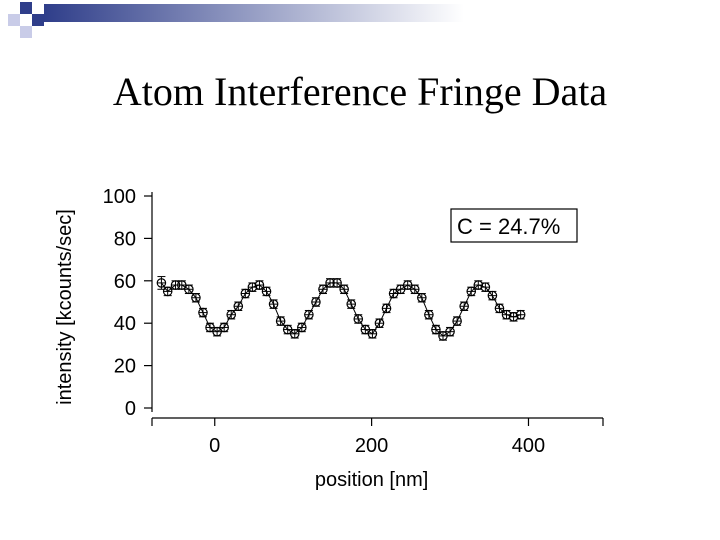  Describe the element at coordinates (214, 446) in the screenshot. I see `x-tick-label: 0` at that location.